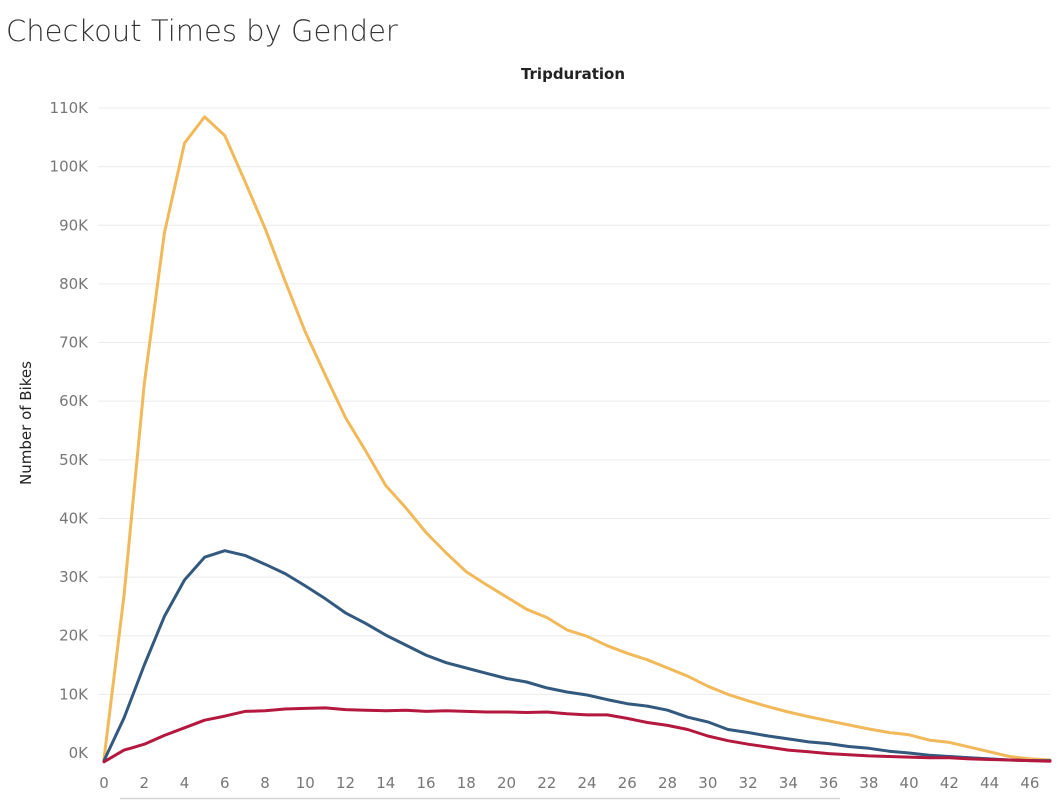 Image resolution: width=1058 pixels, height=801 pixels. What do you see at coordinates (74, 636) in the screenshot?
I see `y-tick-label: 20K` at bounding box center [74, 636].